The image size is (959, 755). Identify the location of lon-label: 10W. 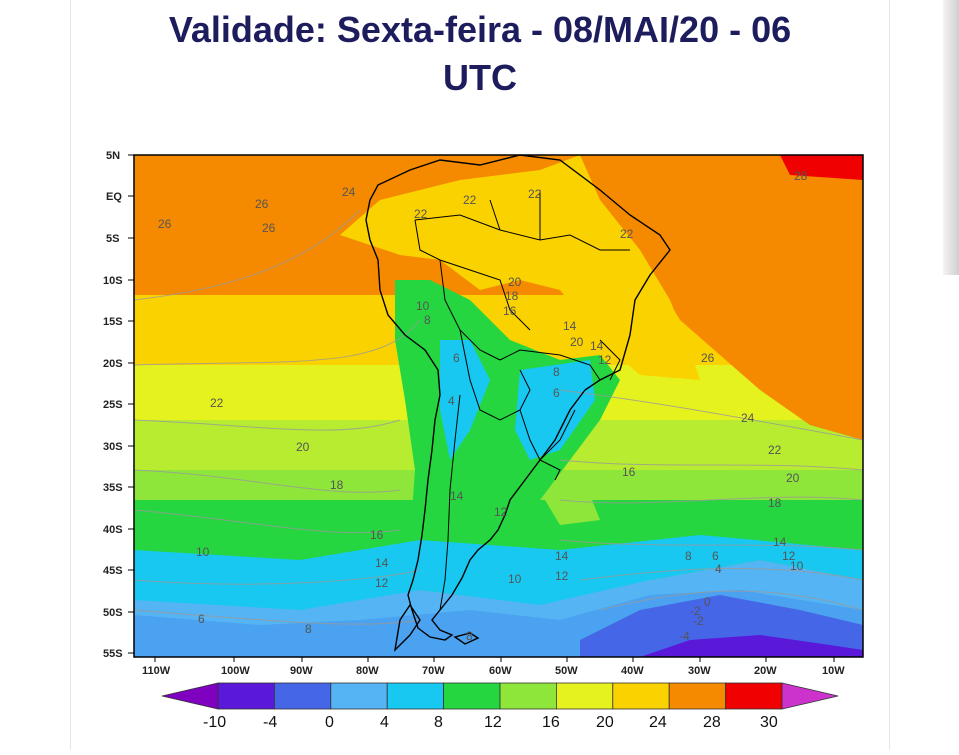
(833, 671).